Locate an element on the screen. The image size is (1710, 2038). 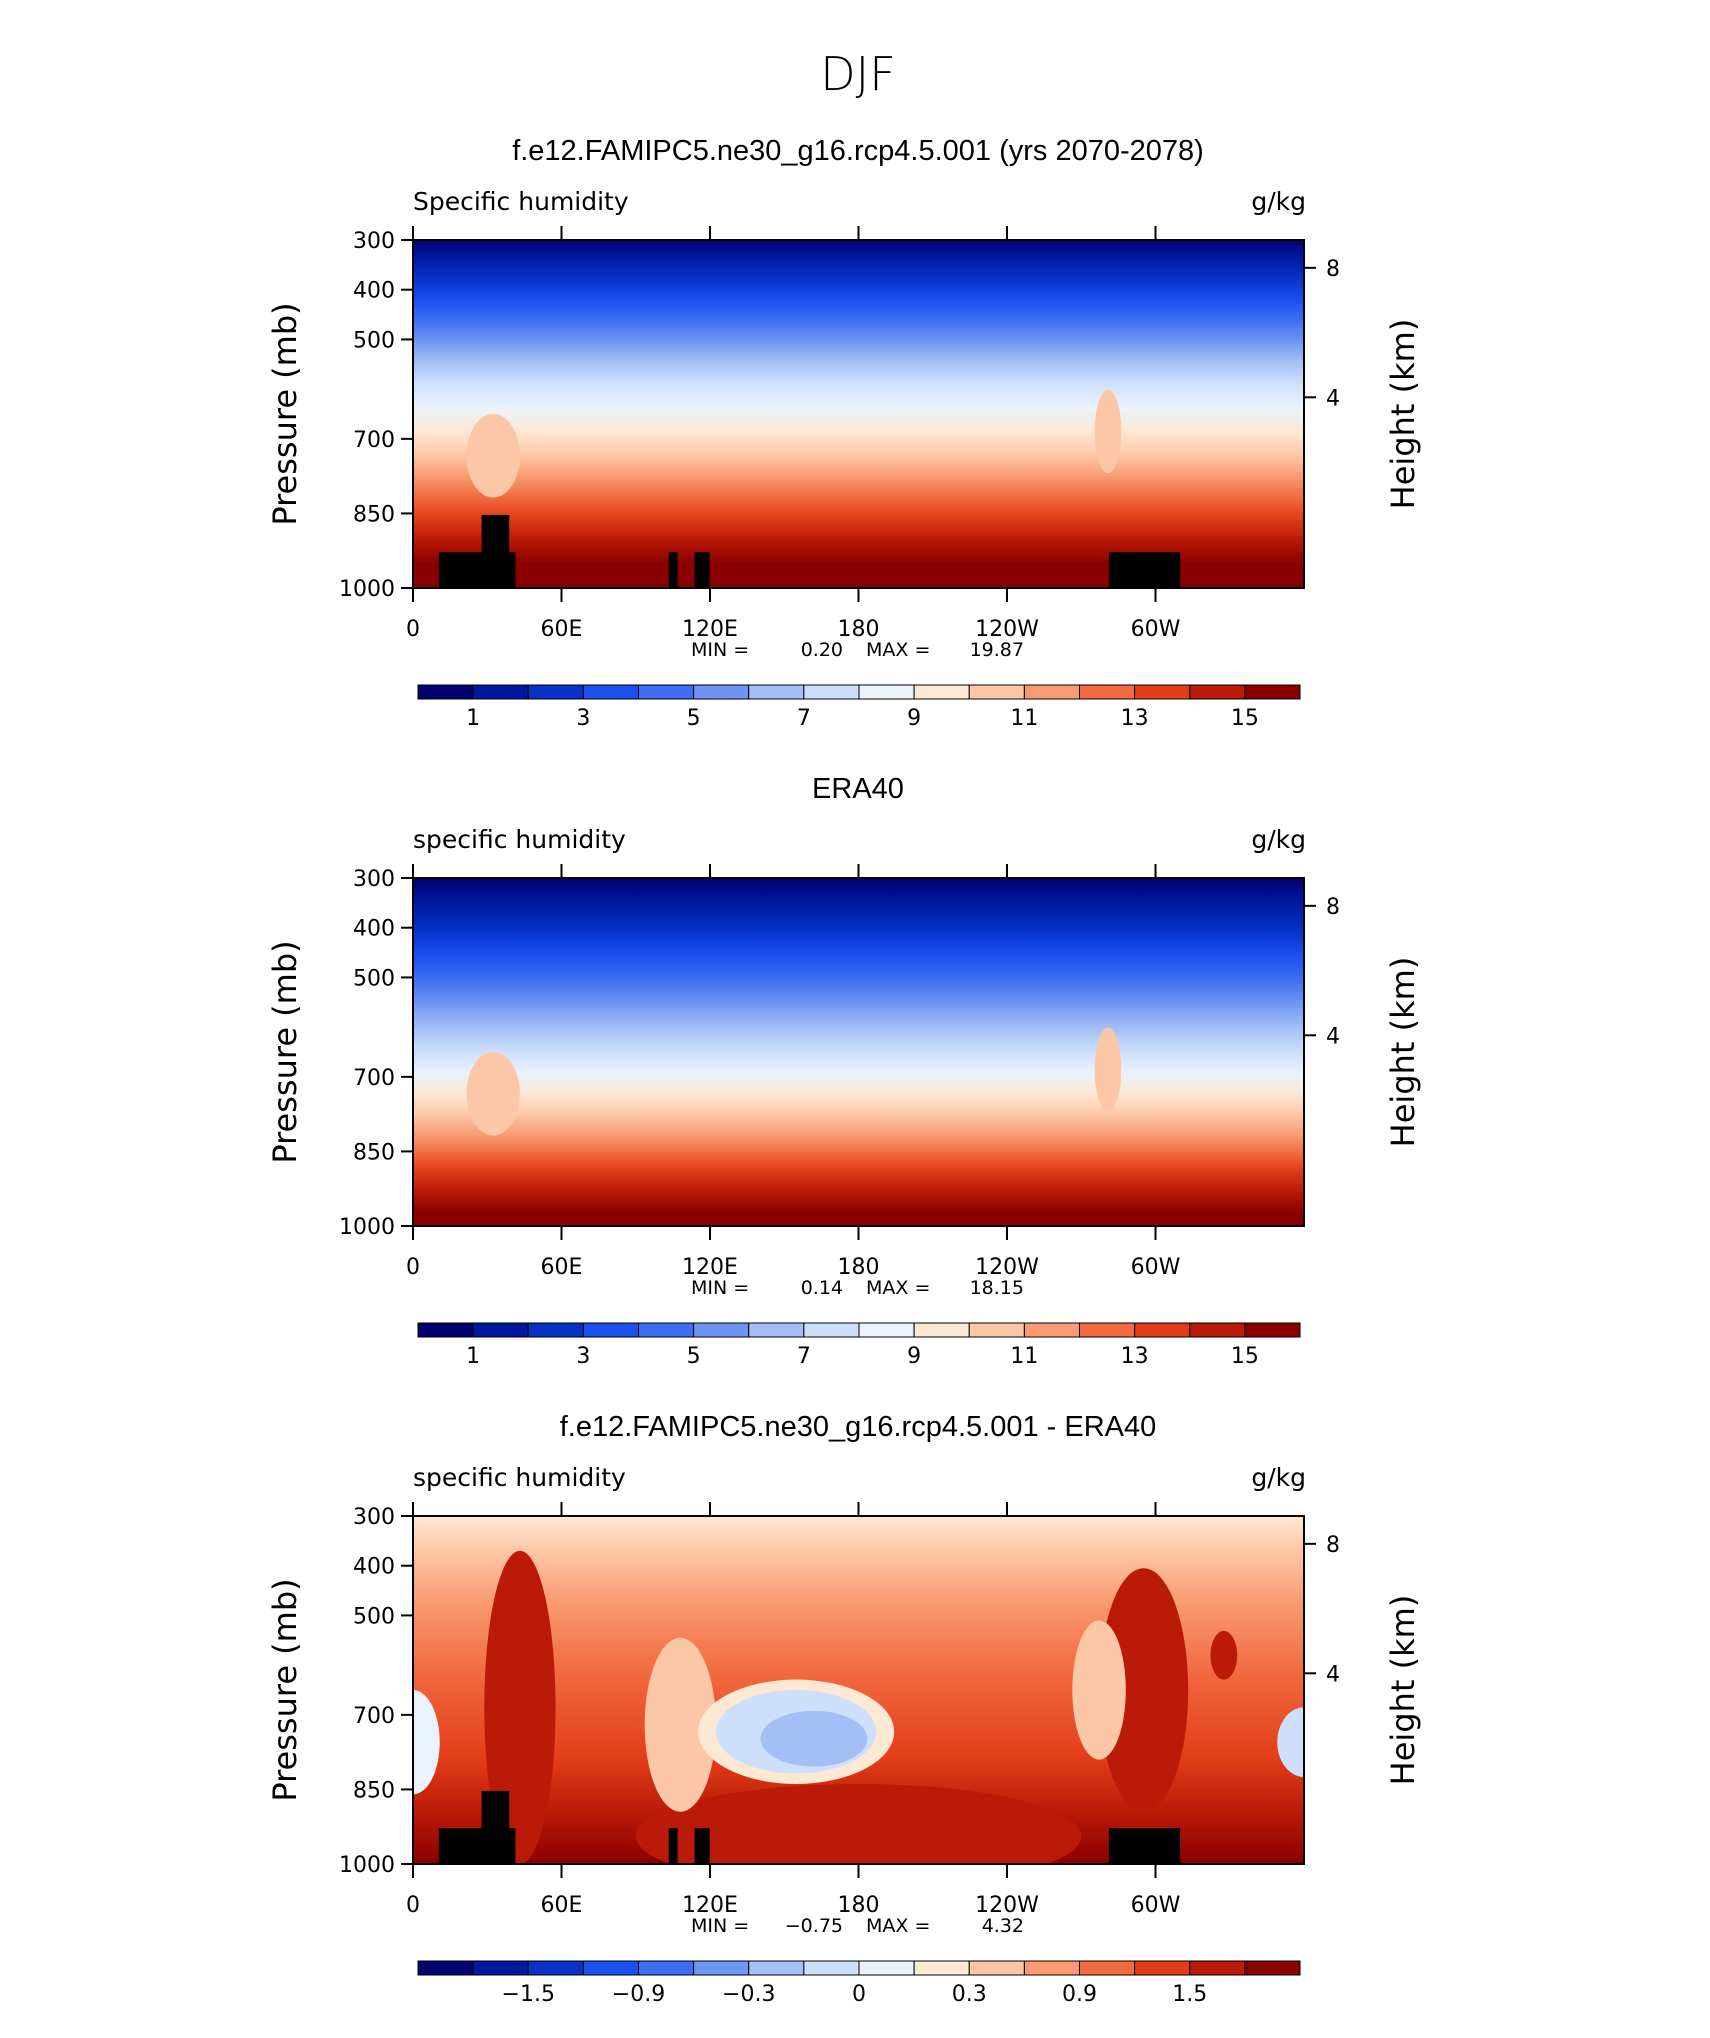
colorbar-label: 0 is located at coordinates (859, 1994).